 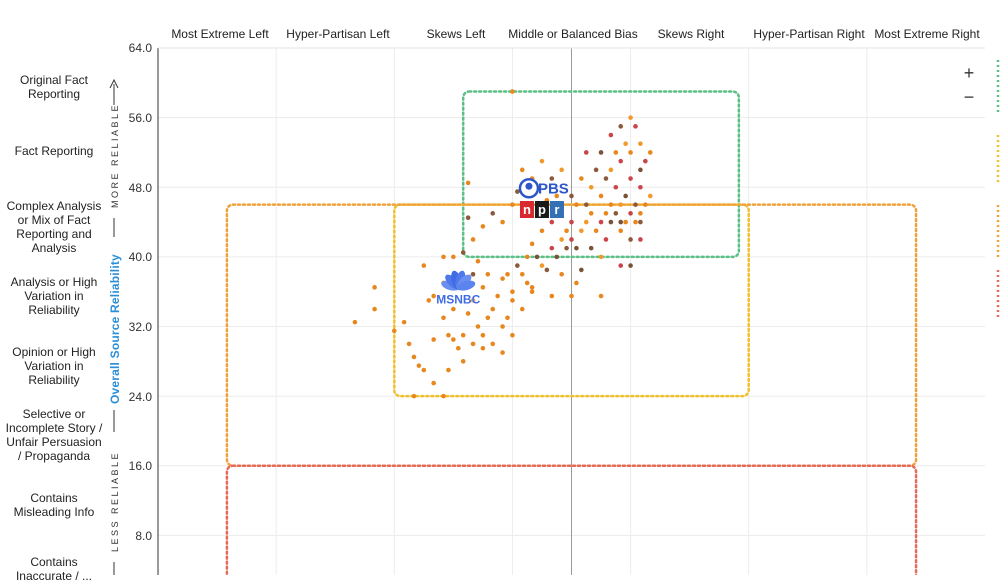 I want to click on msnbc-feather, so click(x=466, y=285).